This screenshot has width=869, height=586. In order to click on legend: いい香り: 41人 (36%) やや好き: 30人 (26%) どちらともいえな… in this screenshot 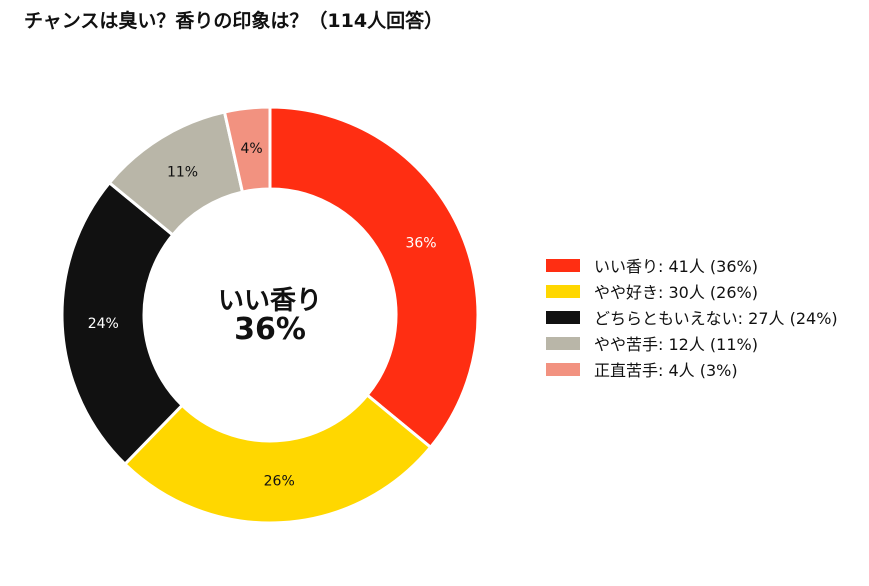, I will do `click(692, 317)`.